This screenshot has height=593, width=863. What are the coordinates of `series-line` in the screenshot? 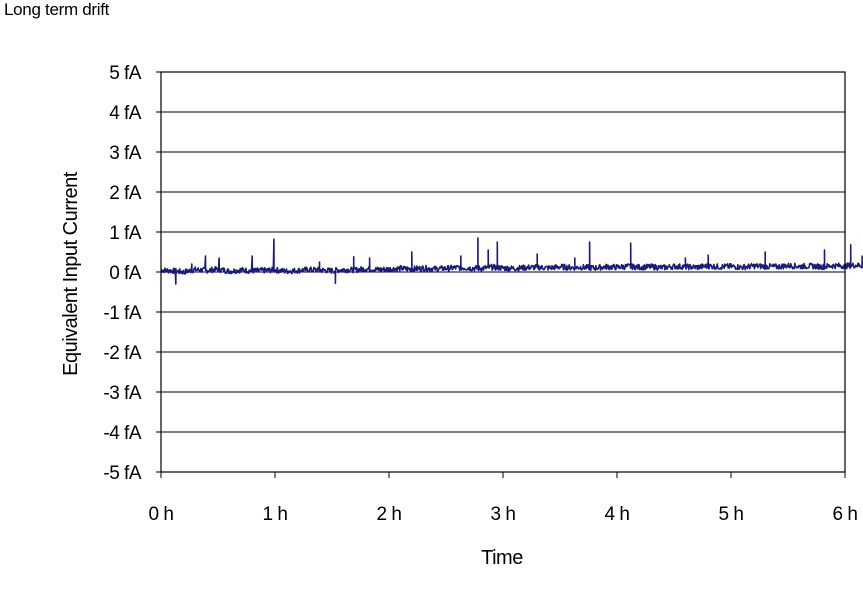 It's located at (511, 261).